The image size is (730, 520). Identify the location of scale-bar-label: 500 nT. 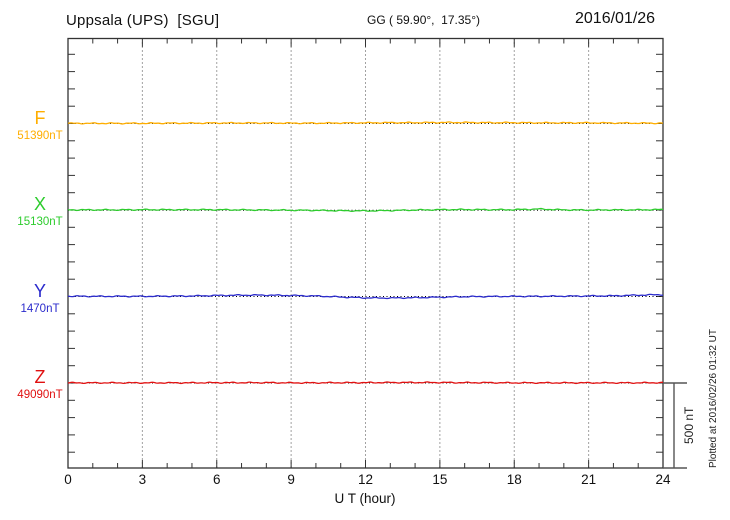
(689, 425).